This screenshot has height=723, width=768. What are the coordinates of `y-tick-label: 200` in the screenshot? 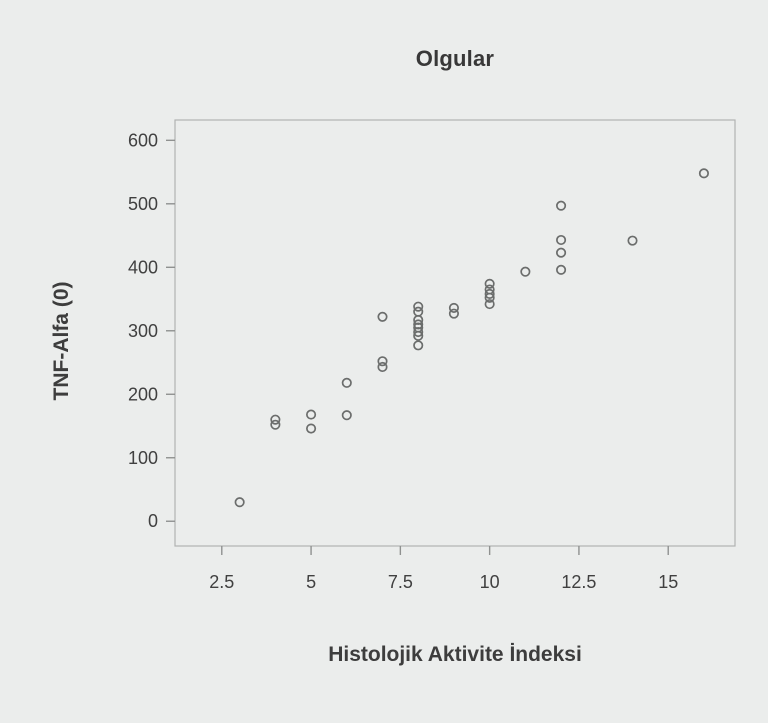 It's located at (143, 394).